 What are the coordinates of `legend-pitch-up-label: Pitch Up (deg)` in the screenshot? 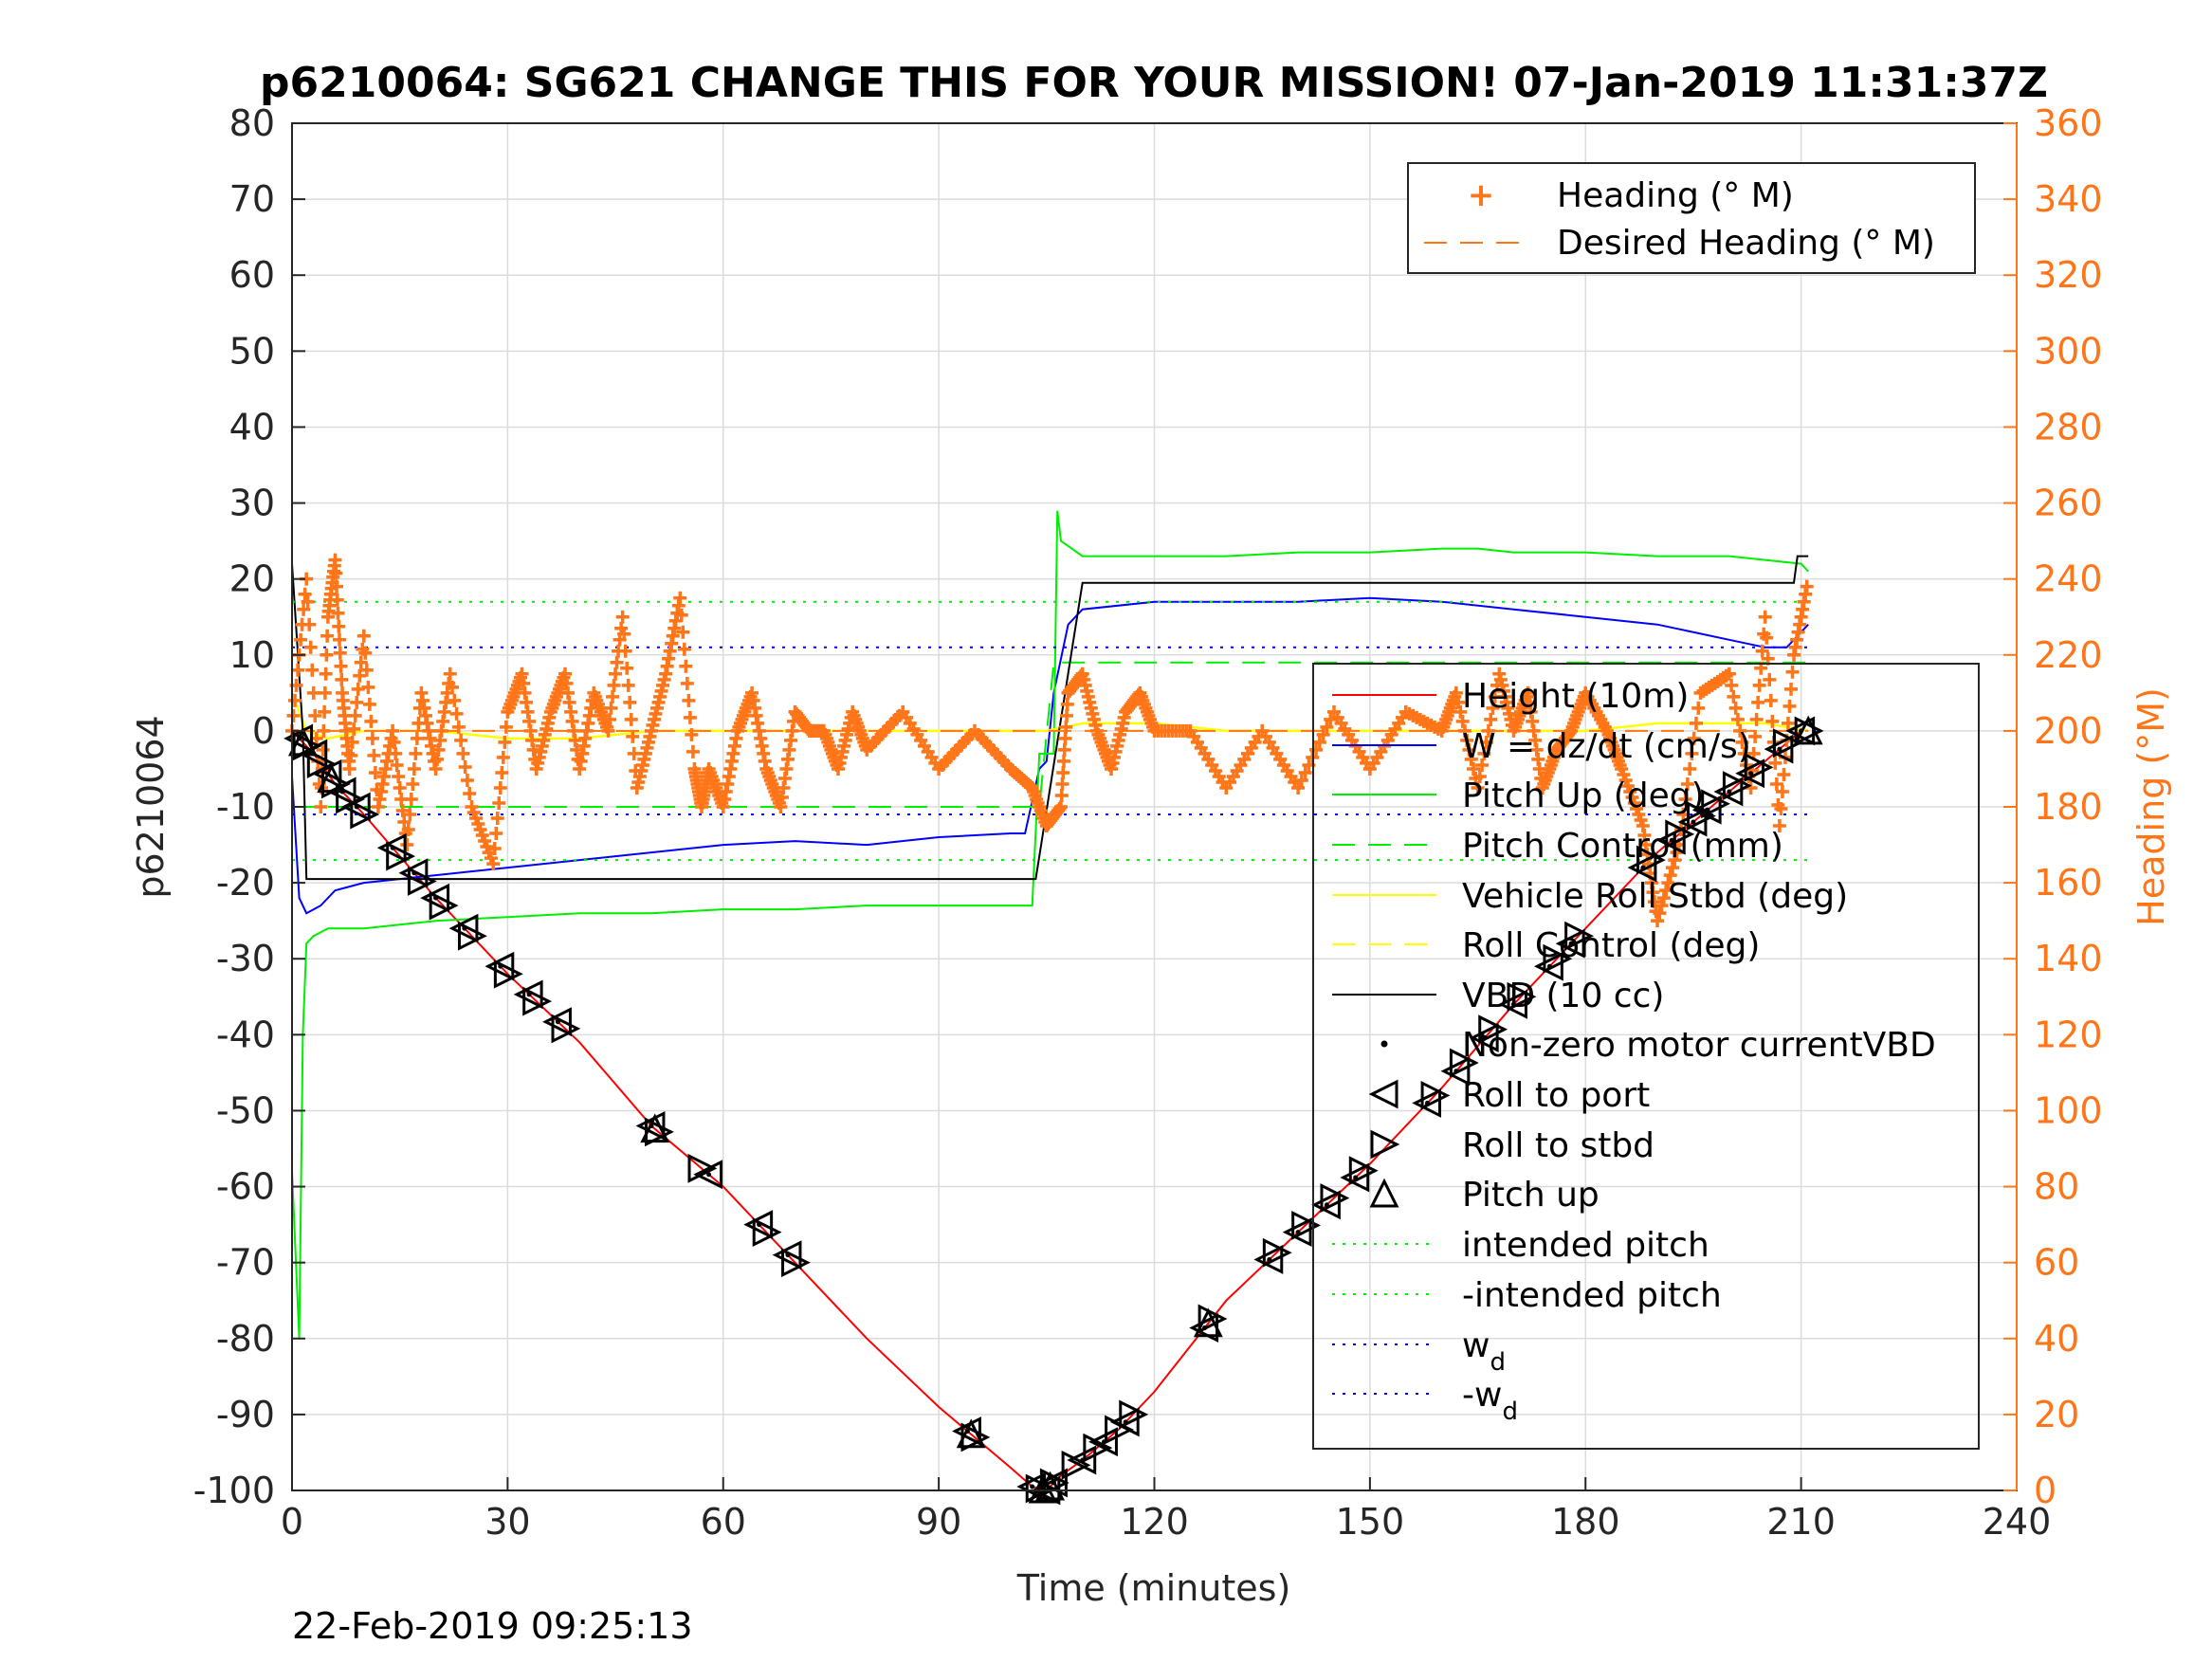 It's located at (1583, 796).